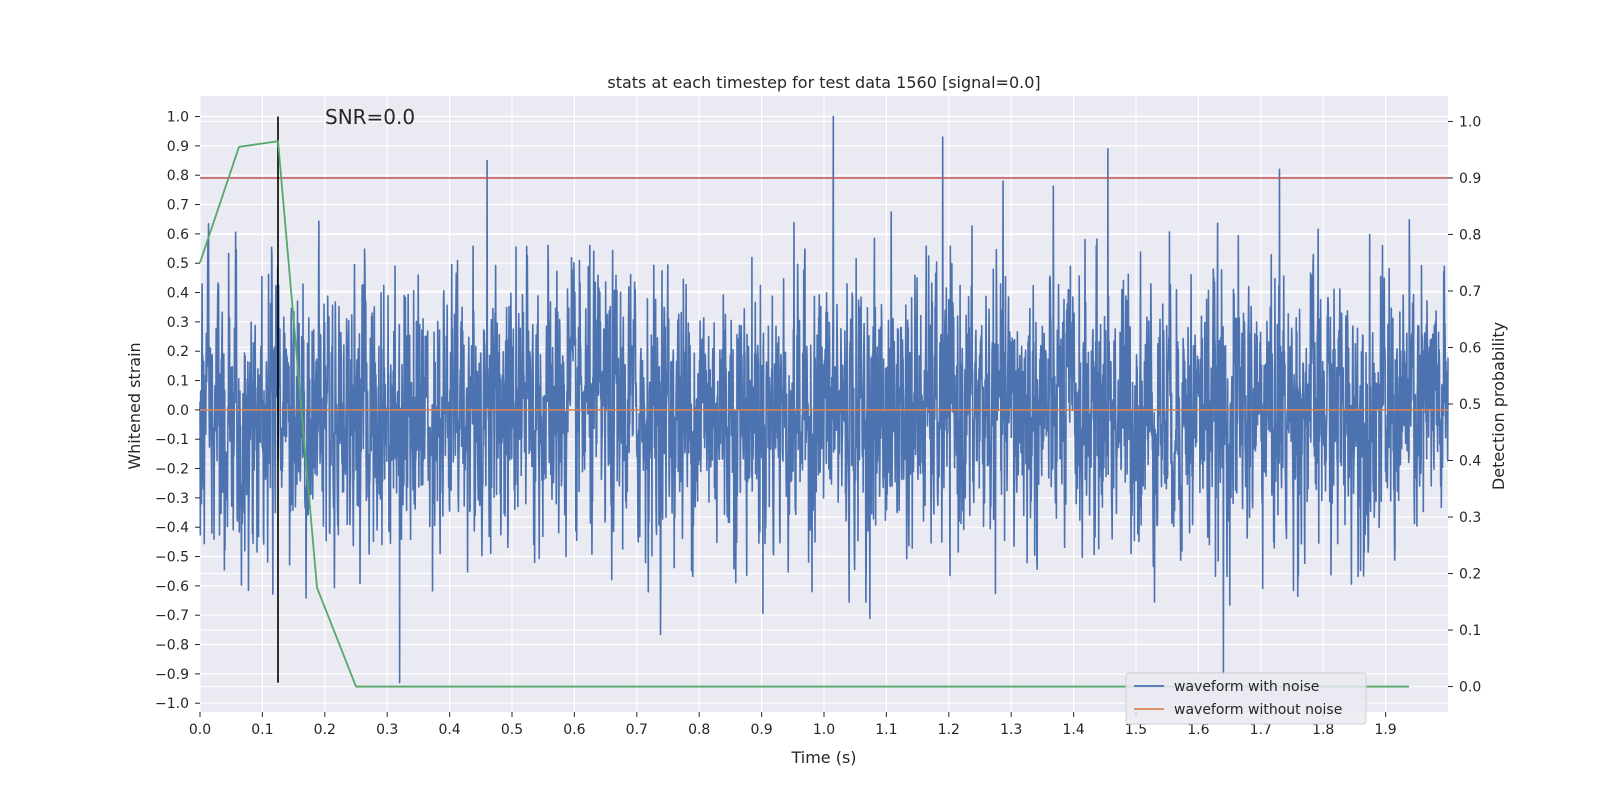 The height and width of the screenshot is (800, 1600). I want to click on y2-tick-label: 0.4, so click(1470, 462).